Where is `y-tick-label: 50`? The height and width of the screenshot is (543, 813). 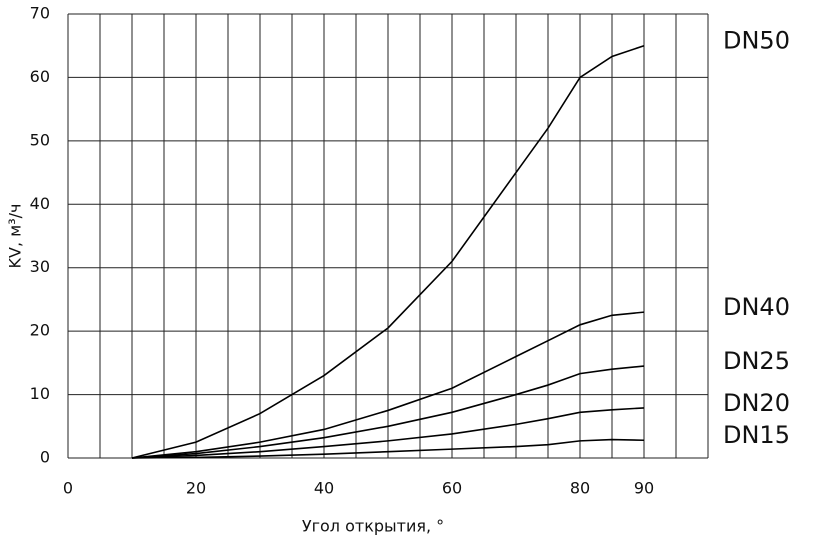 y-tick-label: 50 is located at coordinates (40, 139).